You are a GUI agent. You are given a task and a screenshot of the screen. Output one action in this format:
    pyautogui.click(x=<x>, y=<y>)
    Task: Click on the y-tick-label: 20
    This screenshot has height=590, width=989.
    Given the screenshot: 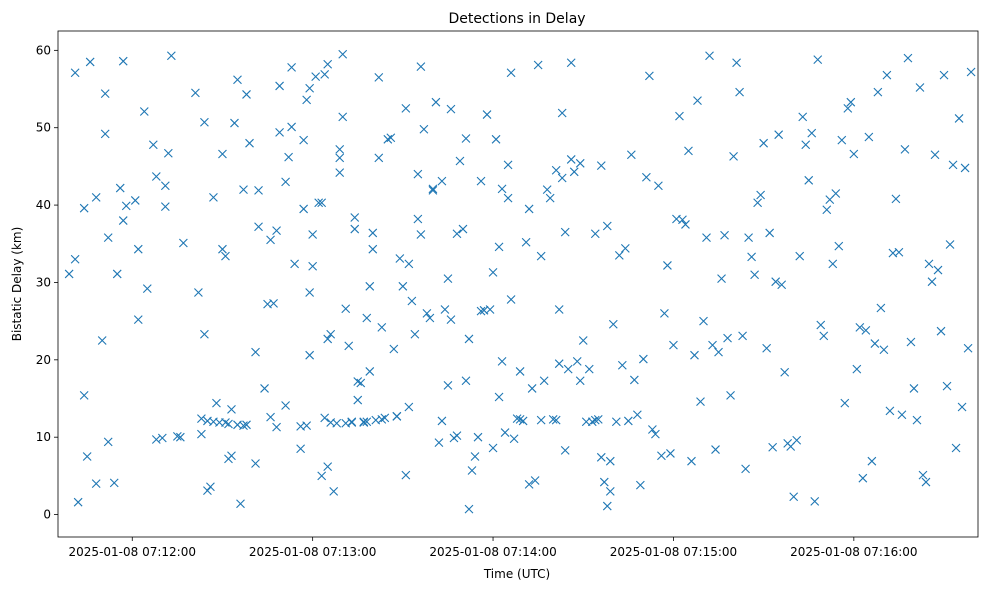 What is the action you would take?
    pyautogui.click(x=43, y=360)
    